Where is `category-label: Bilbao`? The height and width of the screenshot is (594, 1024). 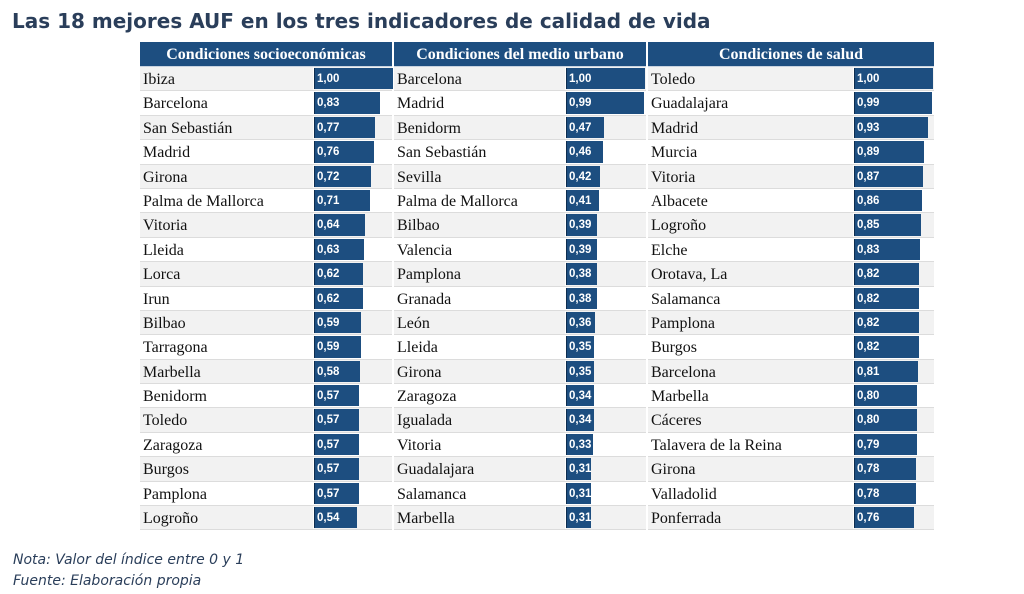
category-label: Bilbao is located at coordinates (479, 225).